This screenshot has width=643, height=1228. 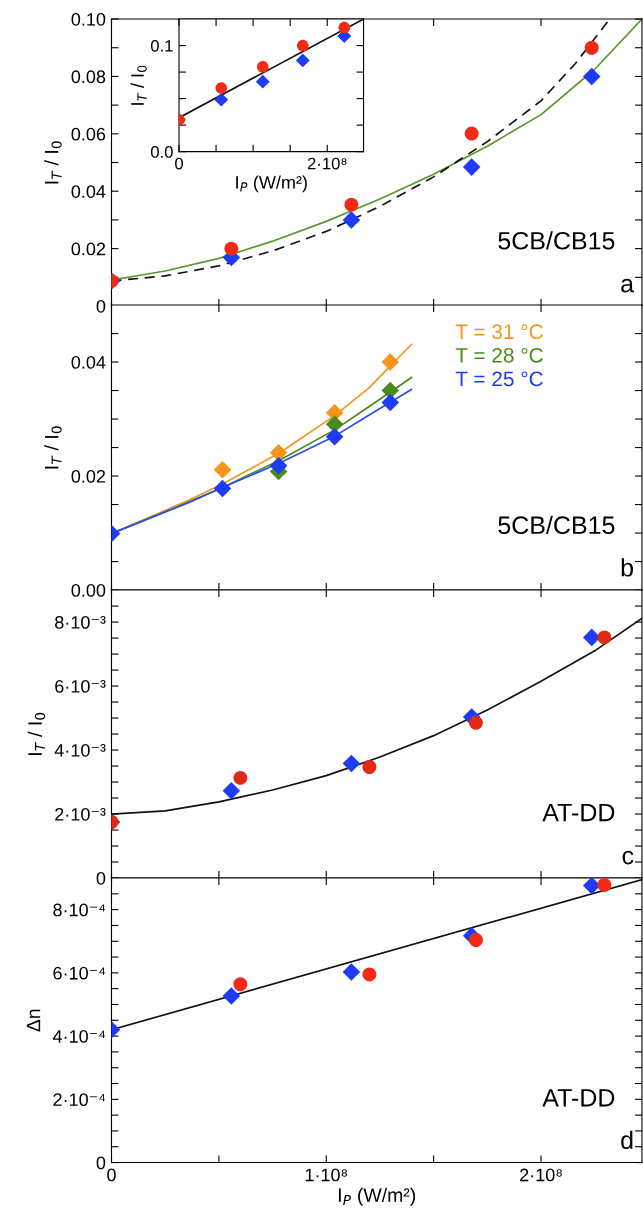 I want to click on y-tick-label: 2·10⁻³, so click(x=80, y=814).